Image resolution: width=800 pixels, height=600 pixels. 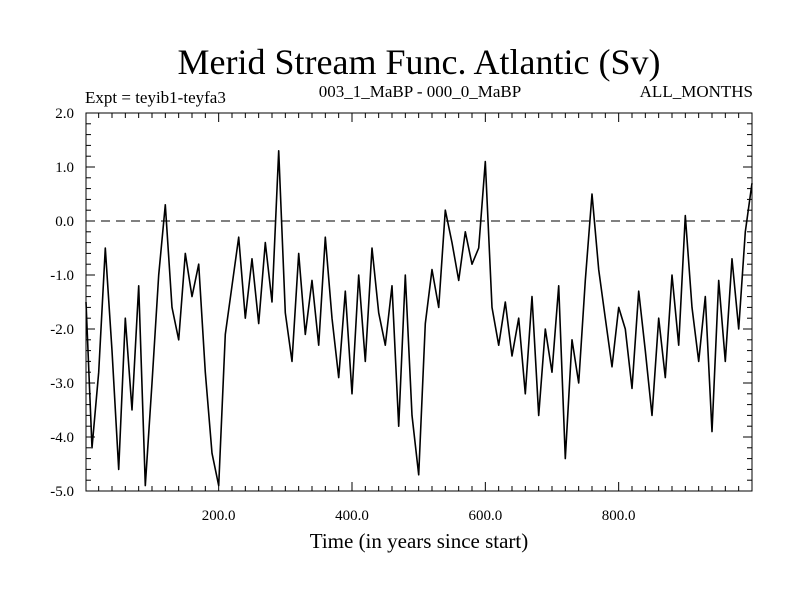 I want to click on chart-title: Merid Stream Func. Atlantic (Sv), so click(x=419, y=62).